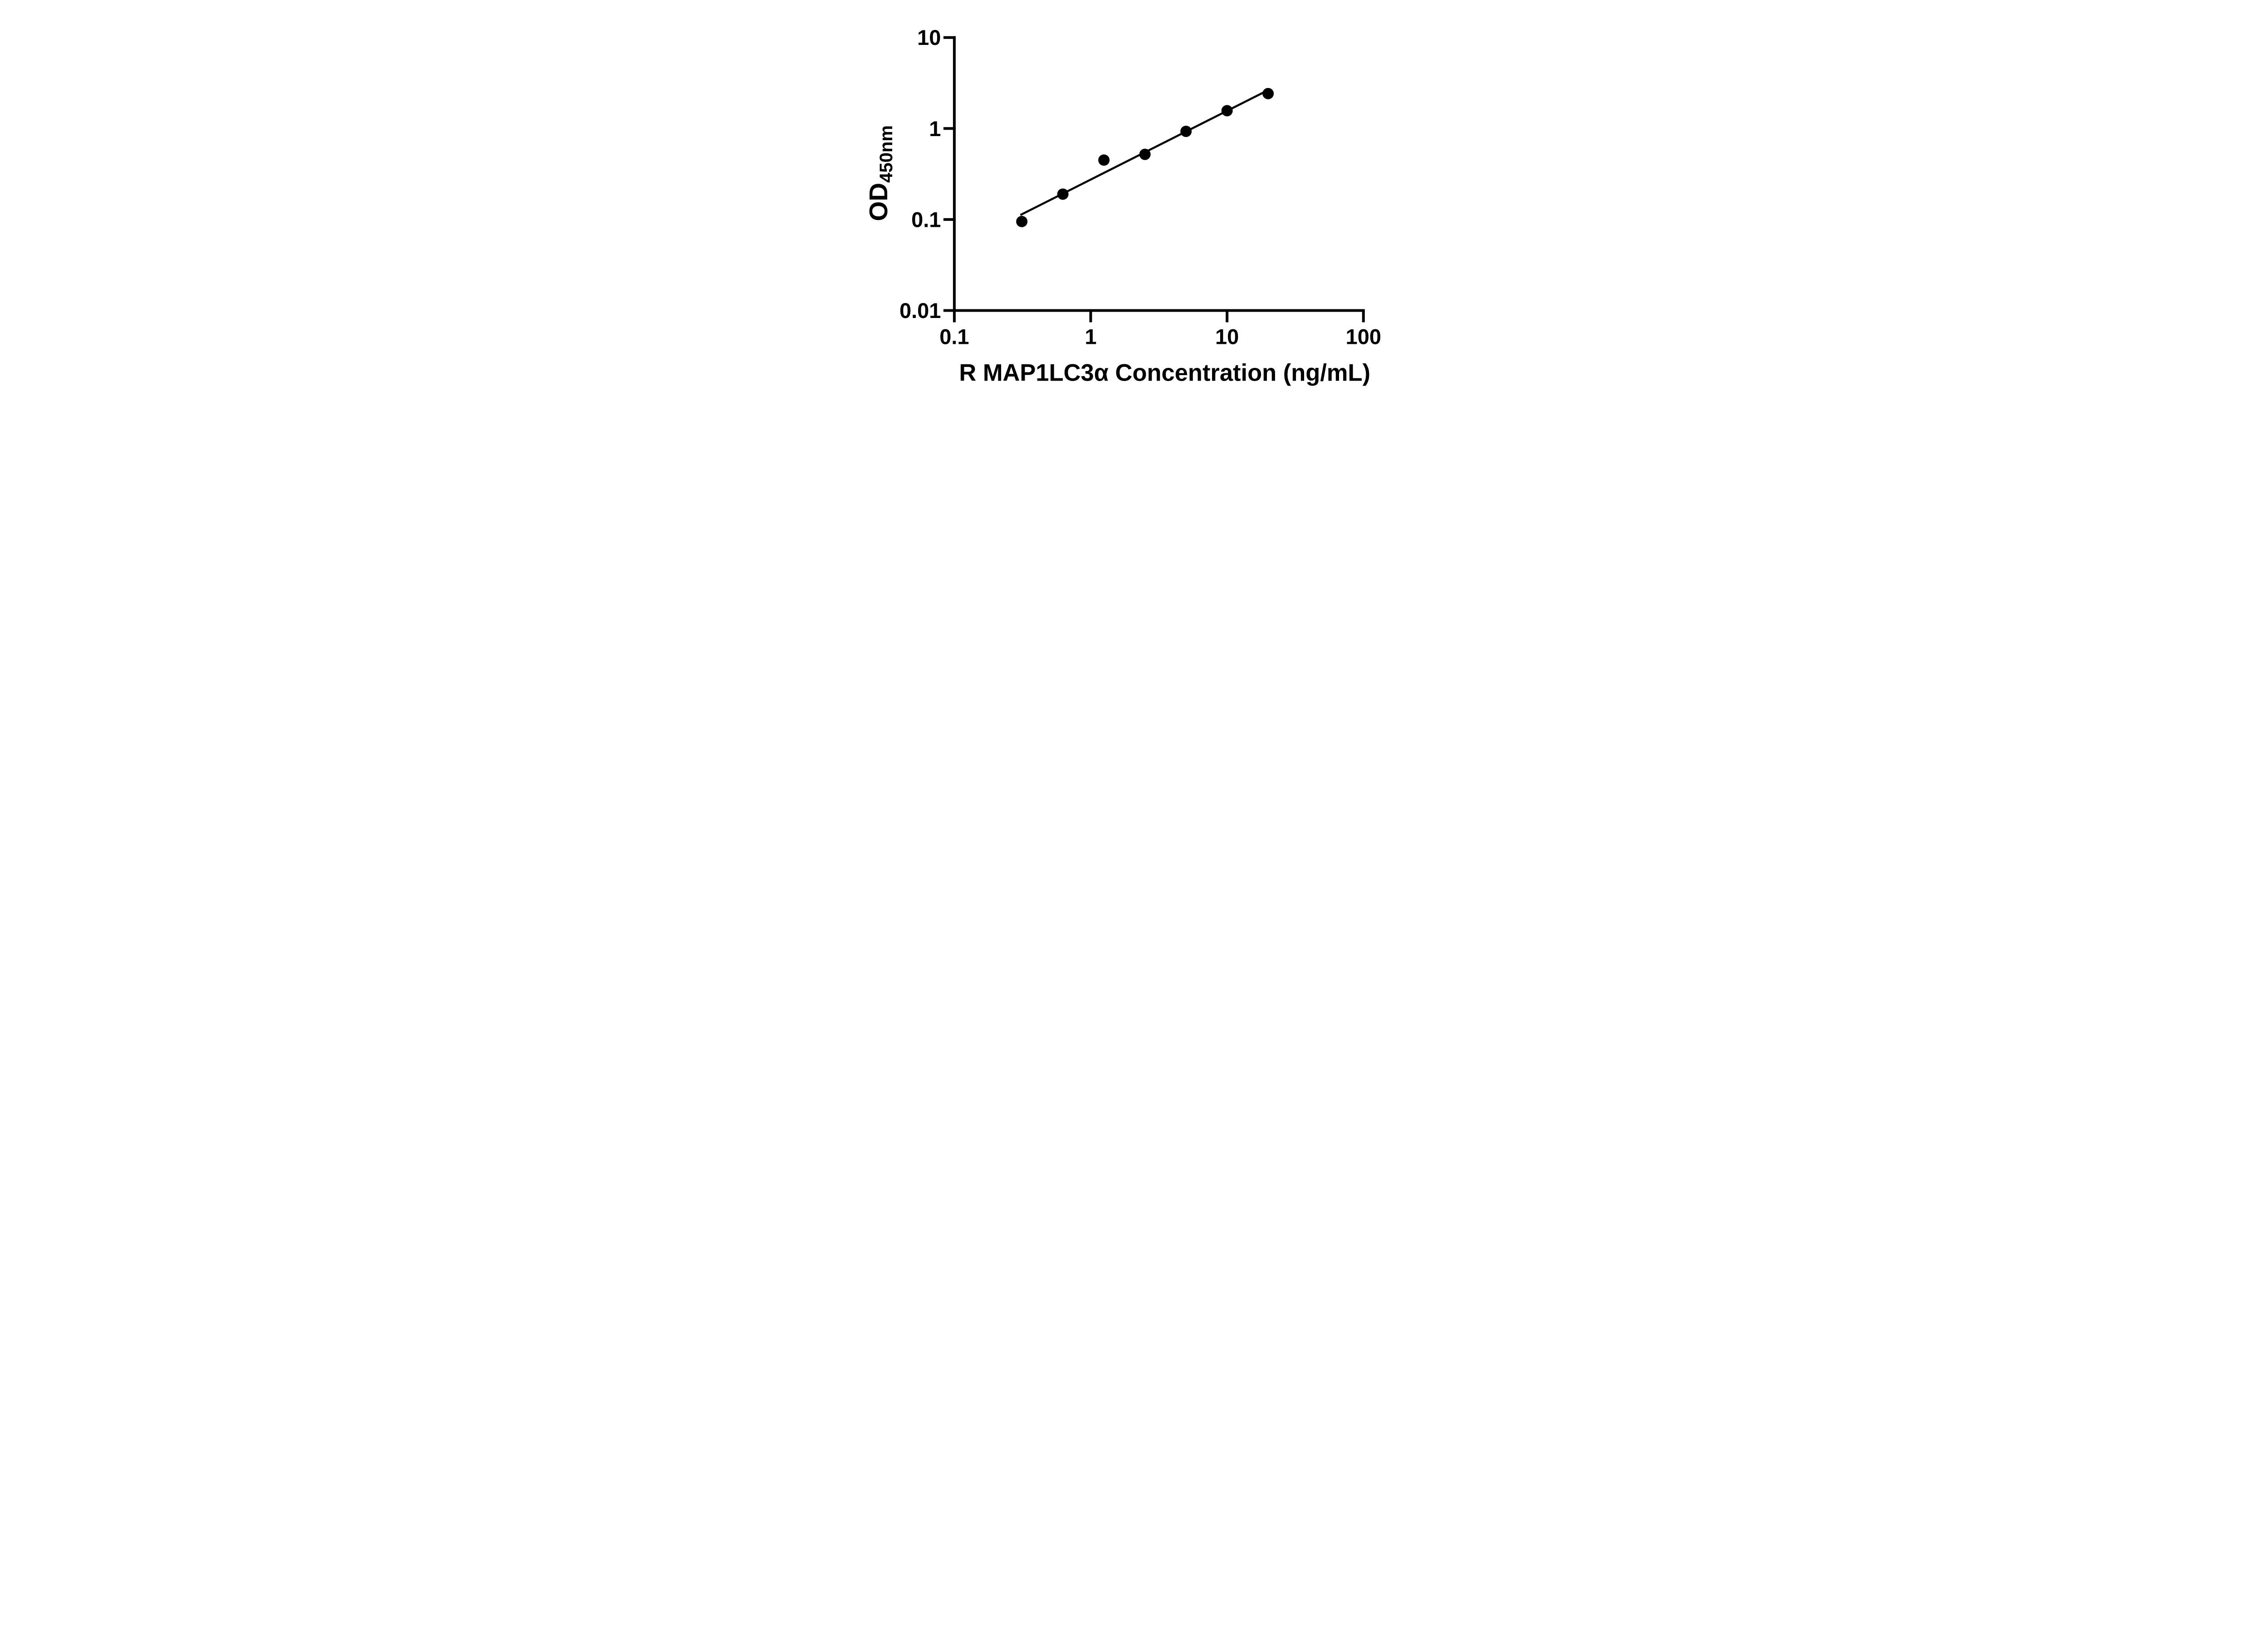  Describe the element at coordinates (1165, 373) in the screenshot. I see `x-axis-title: R MAP1LC3α Concentration (ng/mL)` at that location.